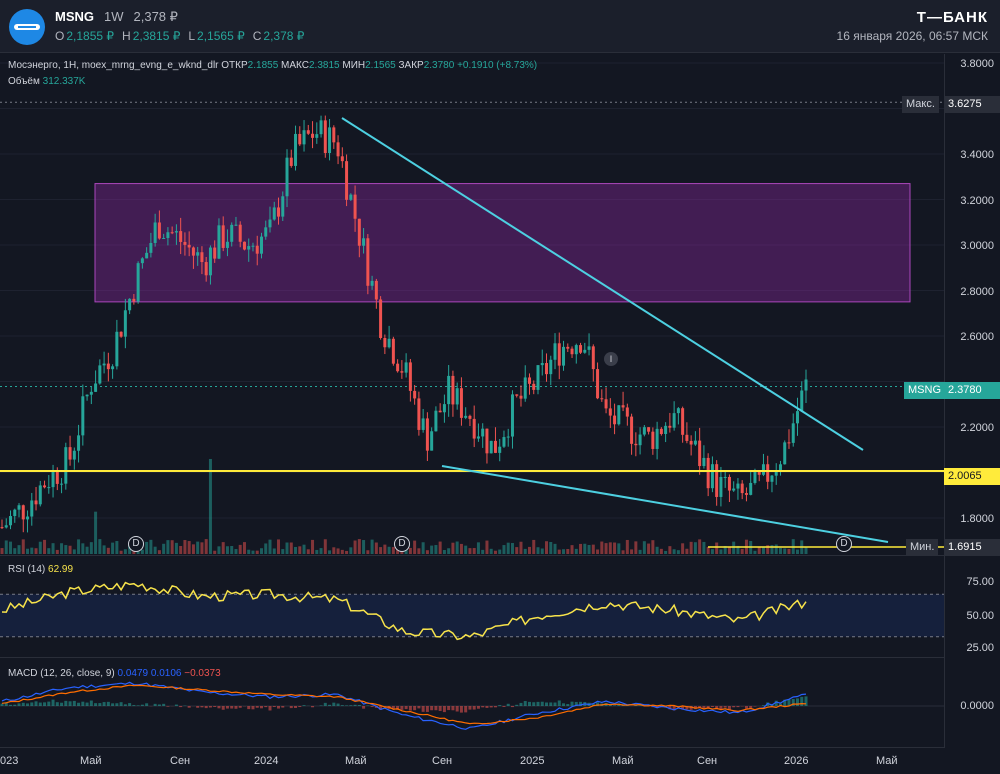 The height and width of the screenshot is (774, 1000). Describe the element at coordinates (611, 359) in the screenshot. I see `info-marker: I` at that location.